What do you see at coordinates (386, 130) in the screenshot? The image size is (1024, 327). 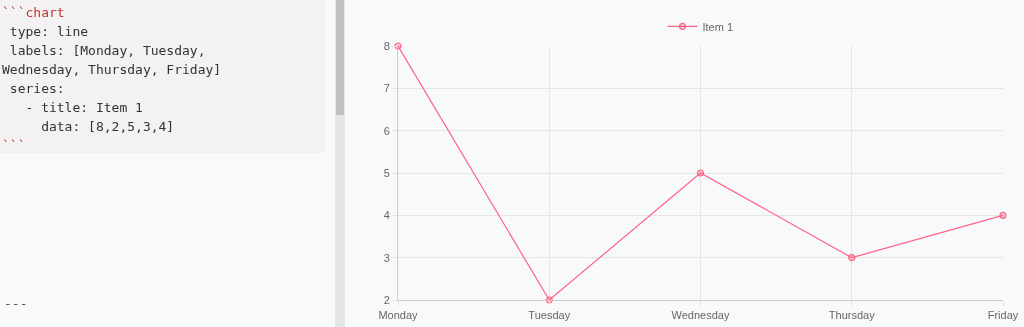 I see `y-tick-label: 6` at bounding box center [386, 130].